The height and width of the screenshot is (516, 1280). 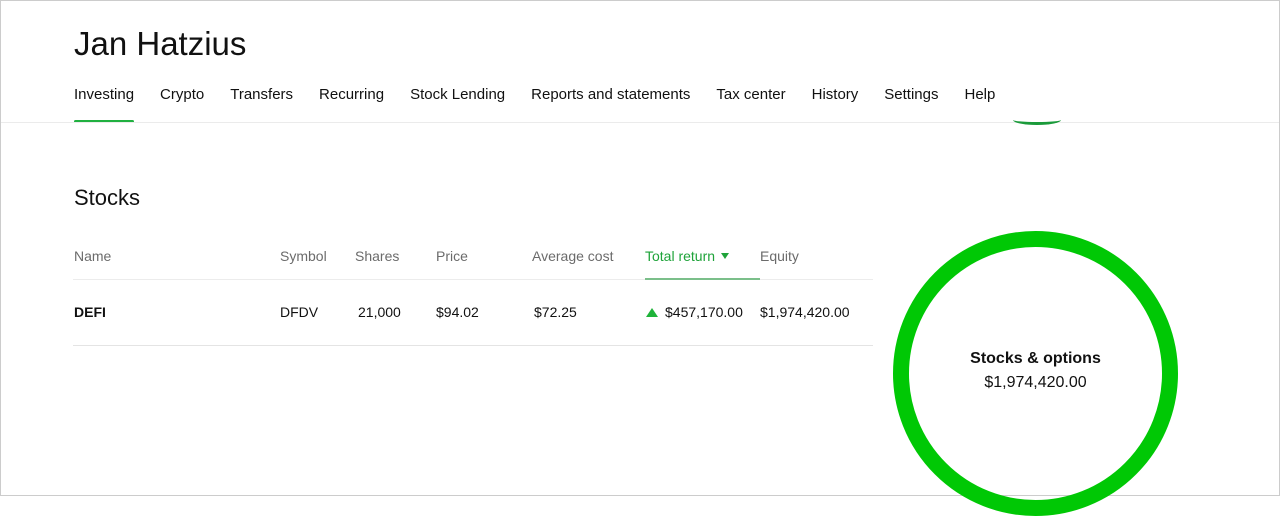 I want to click on tab-transfers: Transfers, so click(x=262, y=94).